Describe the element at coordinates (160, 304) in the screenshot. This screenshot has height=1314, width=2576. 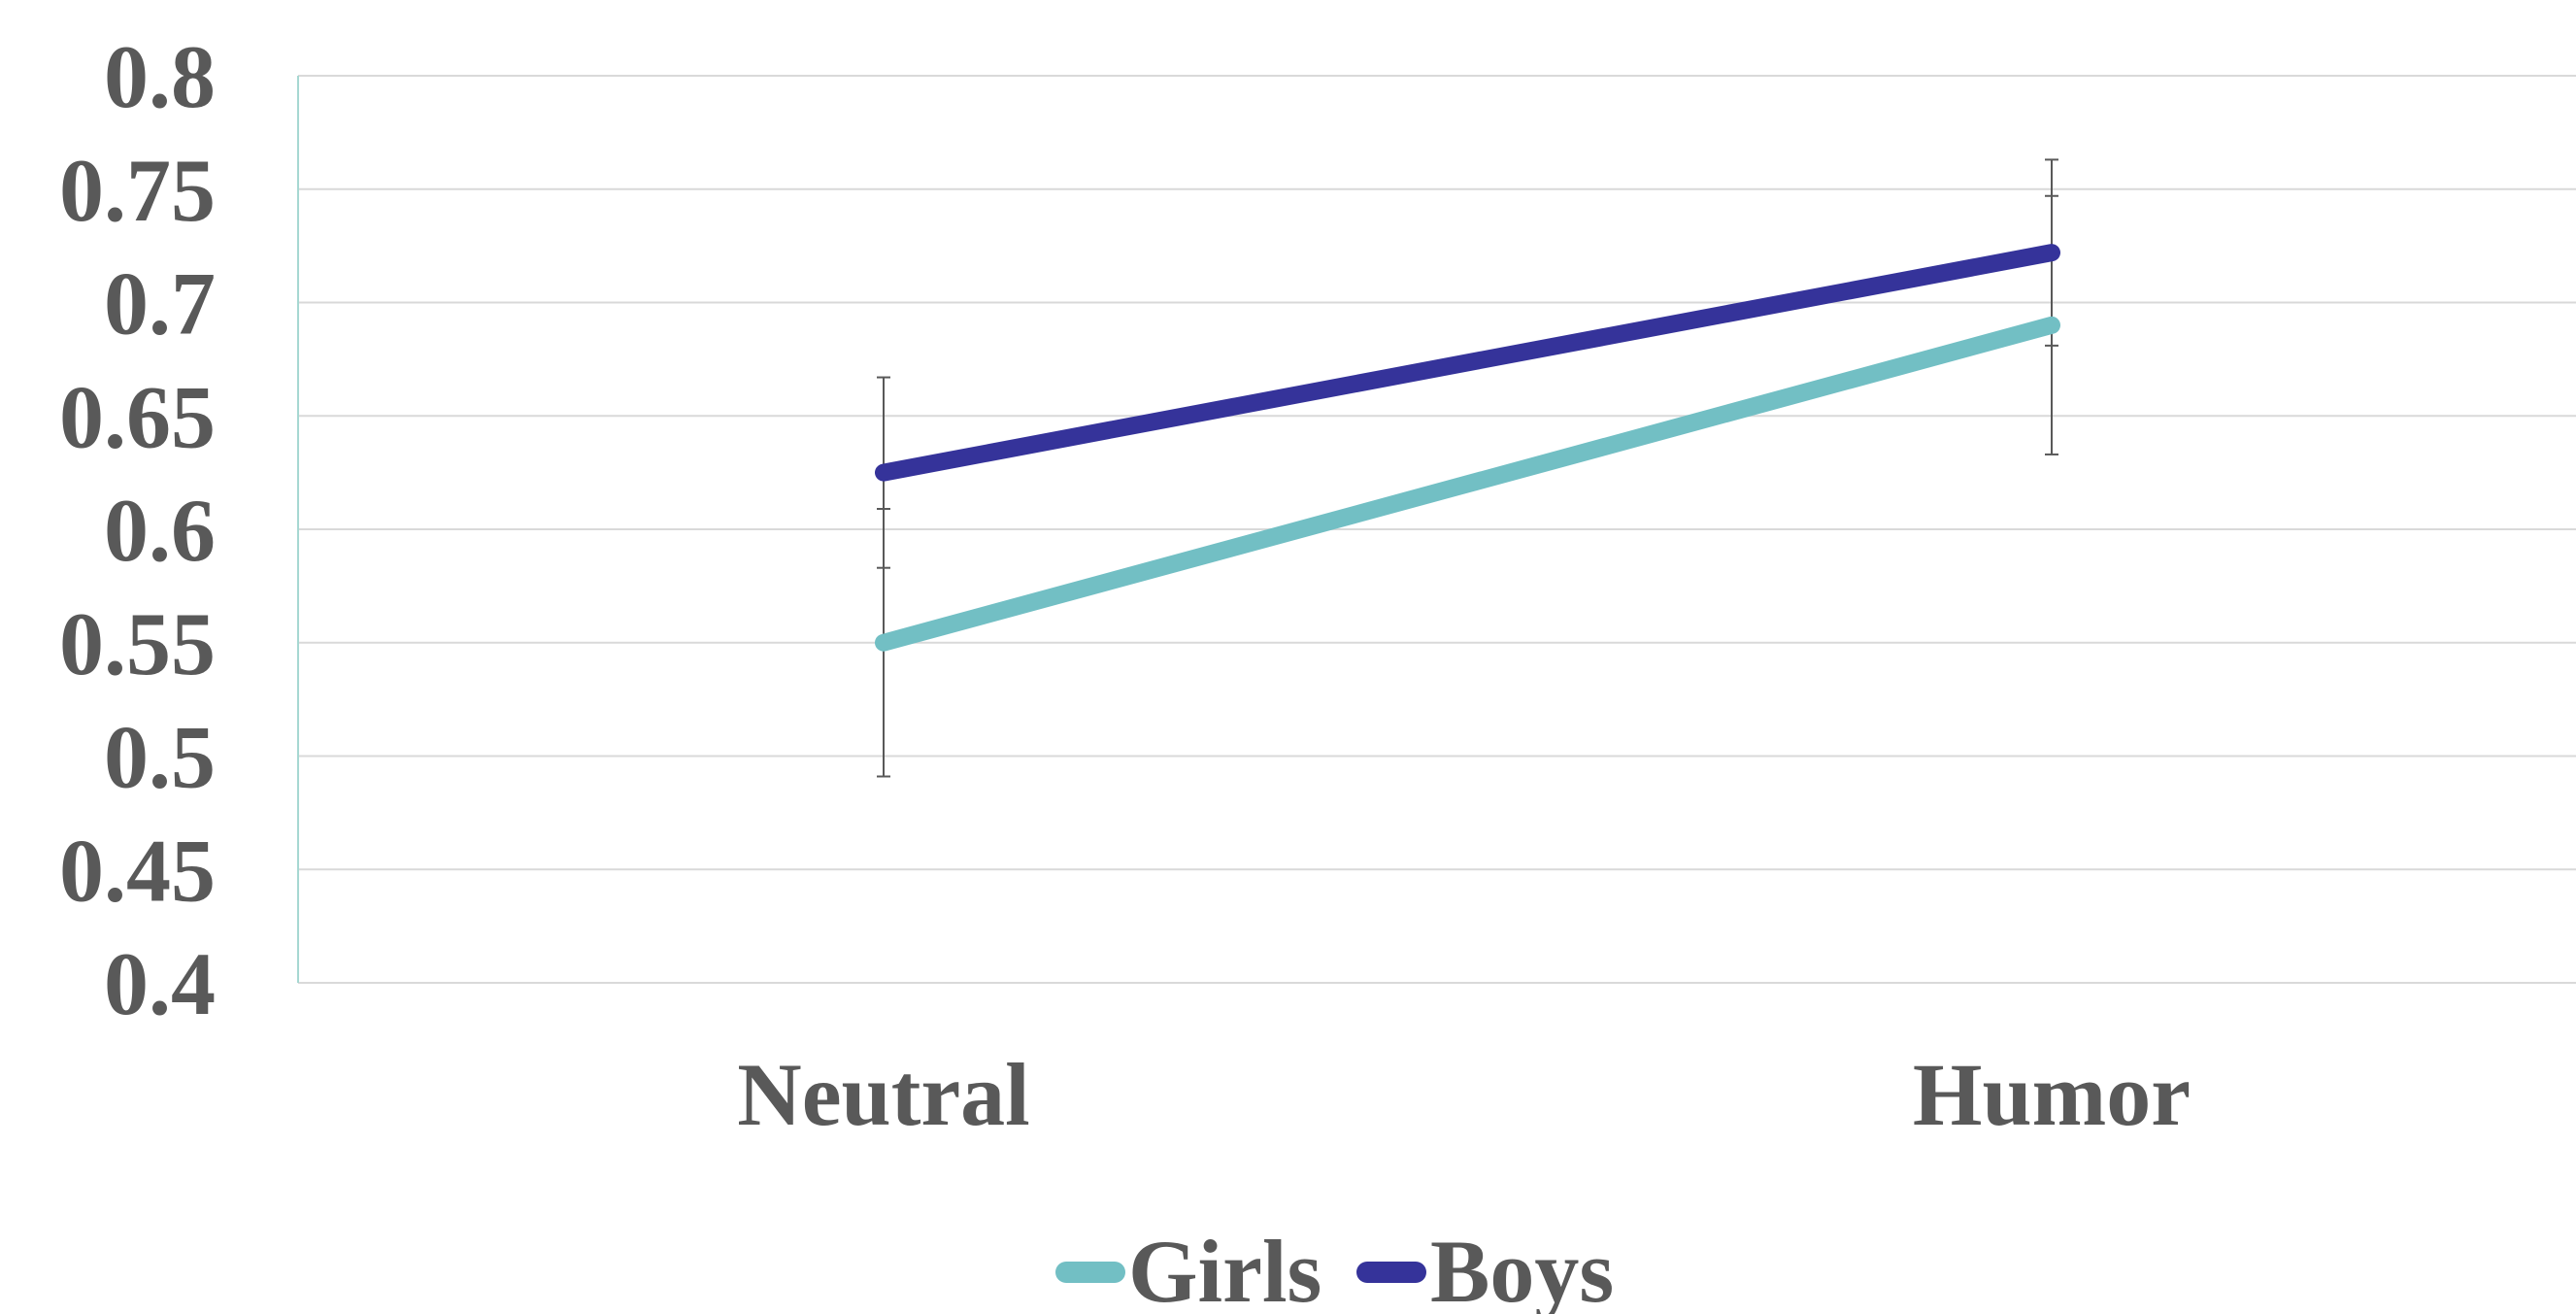
I see `y-tick-label: 0.7` at that location.